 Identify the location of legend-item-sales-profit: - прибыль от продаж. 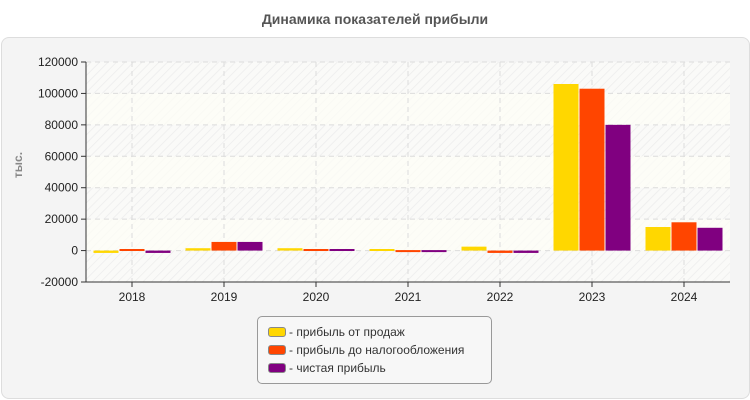
(336, 332).